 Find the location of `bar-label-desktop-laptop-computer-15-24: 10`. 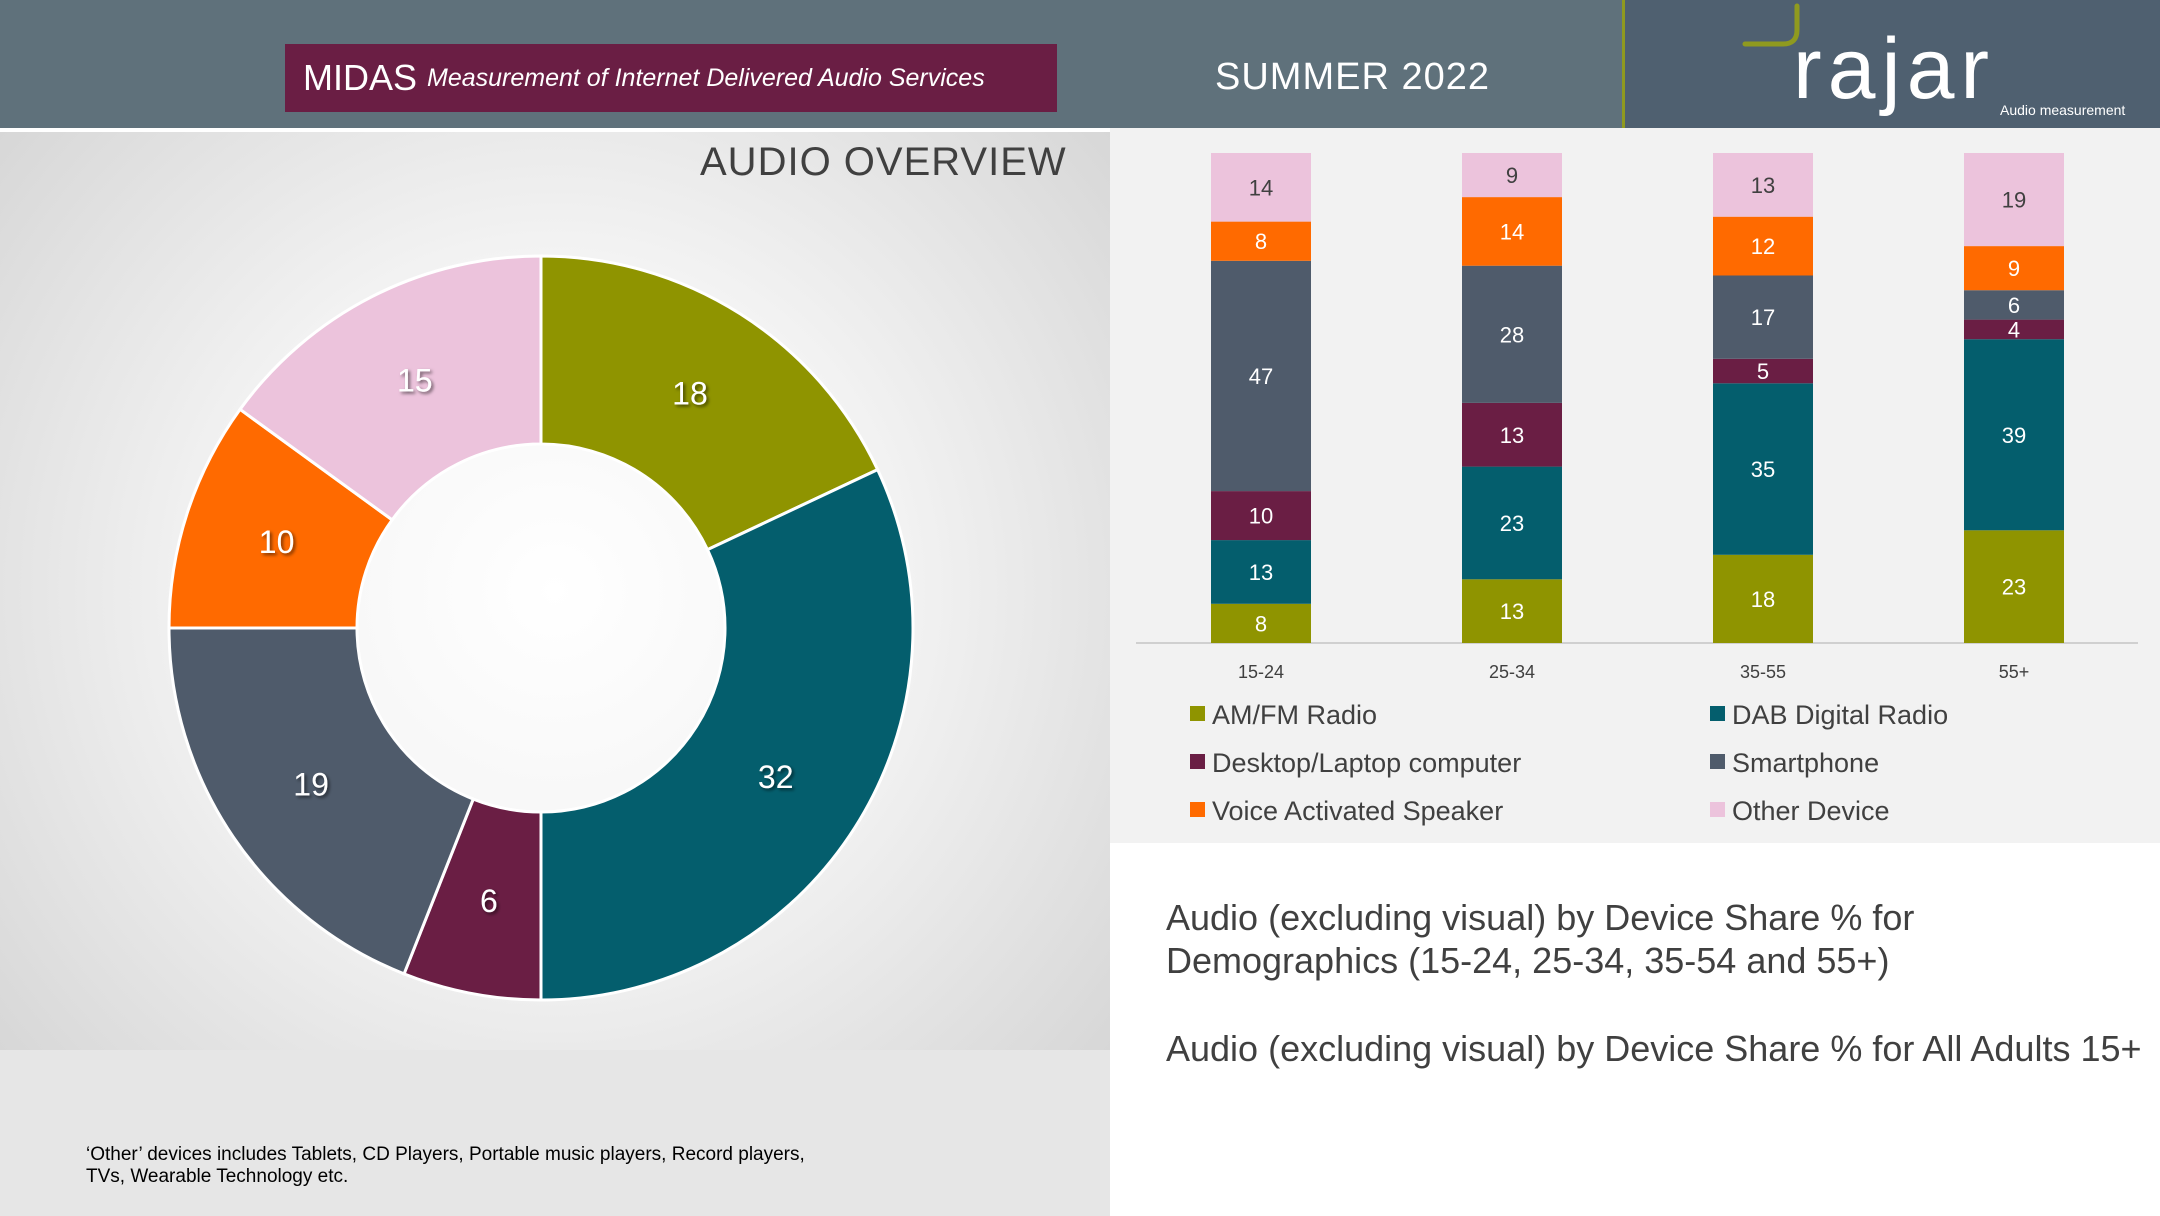

bar-label-desktop-laptop-computer-15-24: 10 is located at coordinates (1261, 516).